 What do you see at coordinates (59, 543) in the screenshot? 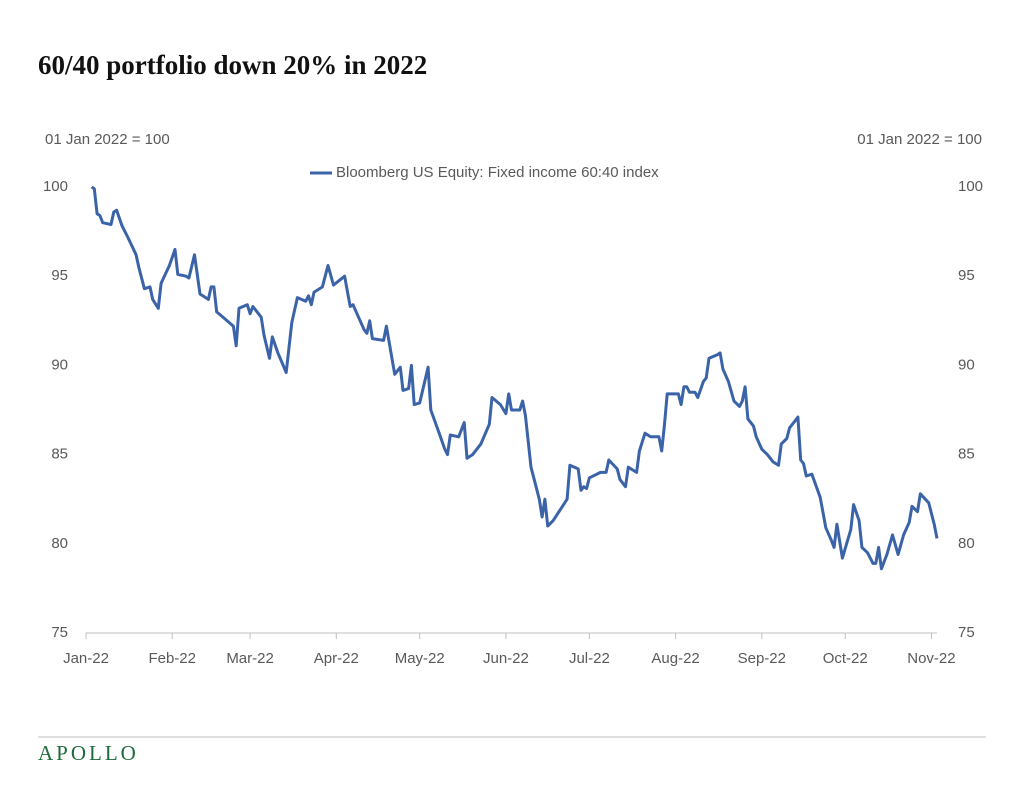
I see `y-tick-label: 80` at bounding box center [59, 543].